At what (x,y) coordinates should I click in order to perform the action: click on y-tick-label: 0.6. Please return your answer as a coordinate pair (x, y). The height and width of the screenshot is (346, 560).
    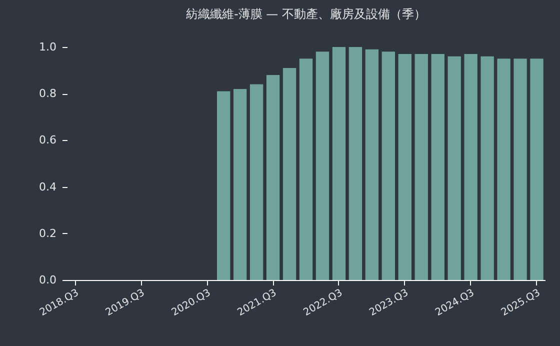
    Looking at the image, I should click on (47, 140).